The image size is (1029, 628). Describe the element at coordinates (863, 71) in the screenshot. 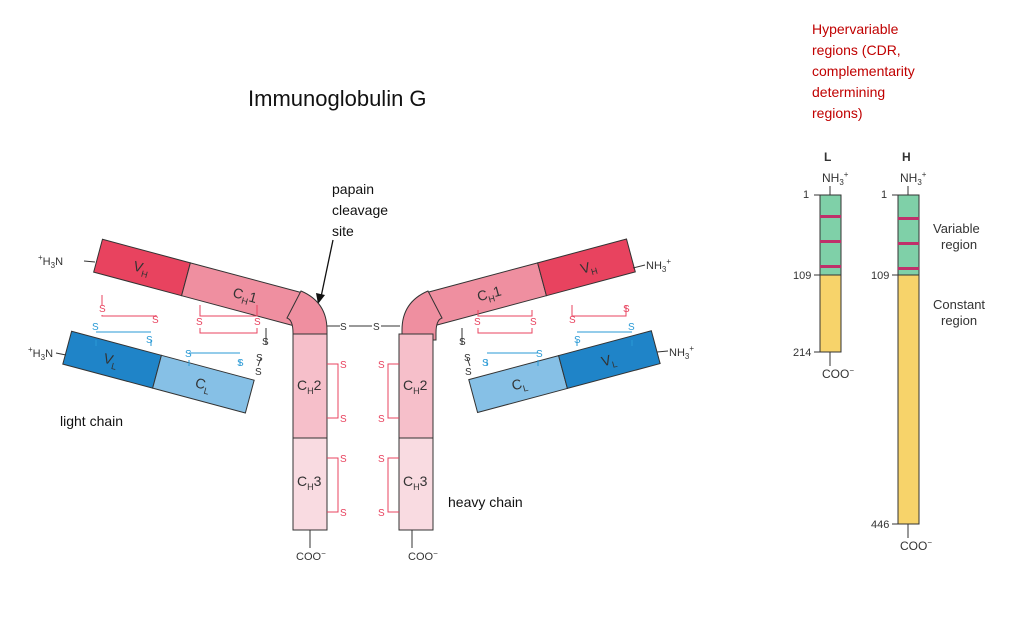

I see `hypervariable-label-line: complementarity` at that location.